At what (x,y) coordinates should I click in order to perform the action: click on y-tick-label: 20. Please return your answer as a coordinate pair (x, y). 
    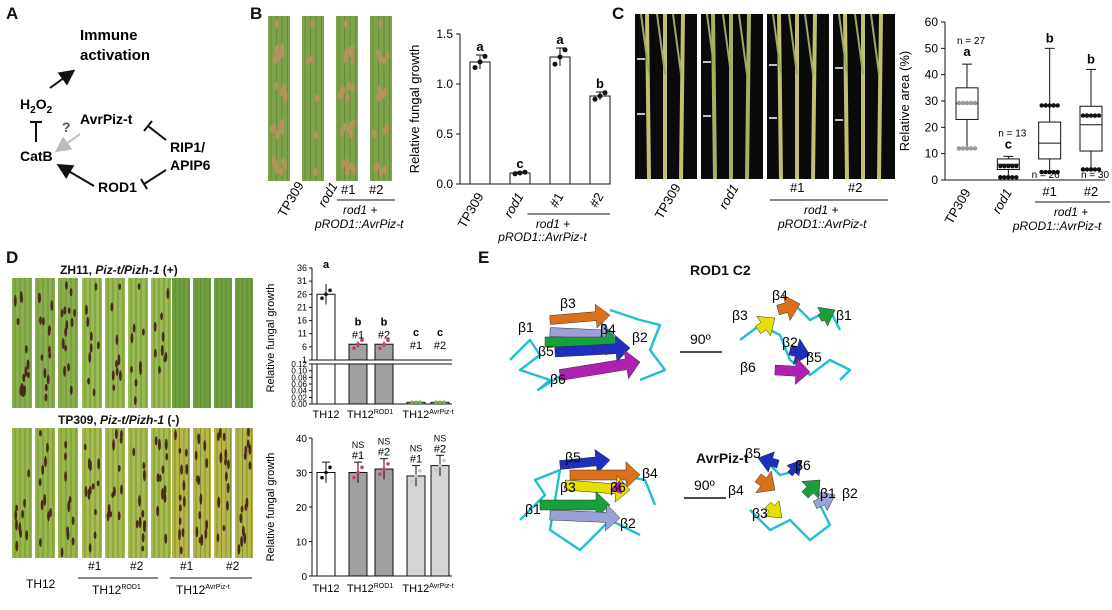
    Looking at the image, I should click on (302, 508).